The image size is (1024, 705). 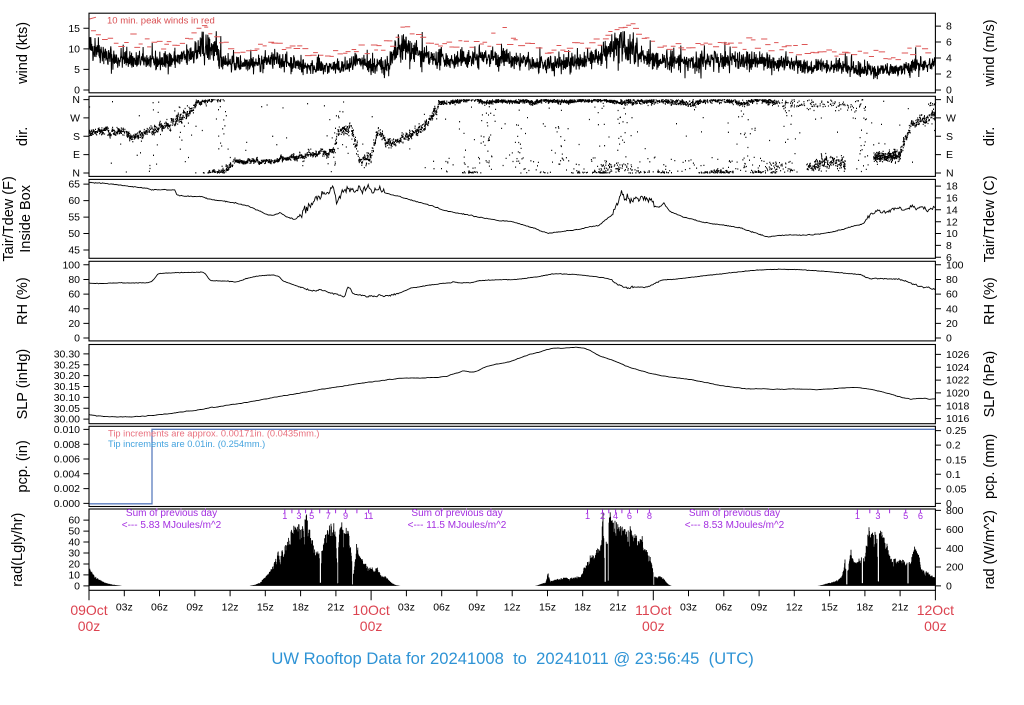 What do you see at coordinates (582, 608) in the screenshot?
I see `svg-text: 18z` at bounding box center [582, 608].